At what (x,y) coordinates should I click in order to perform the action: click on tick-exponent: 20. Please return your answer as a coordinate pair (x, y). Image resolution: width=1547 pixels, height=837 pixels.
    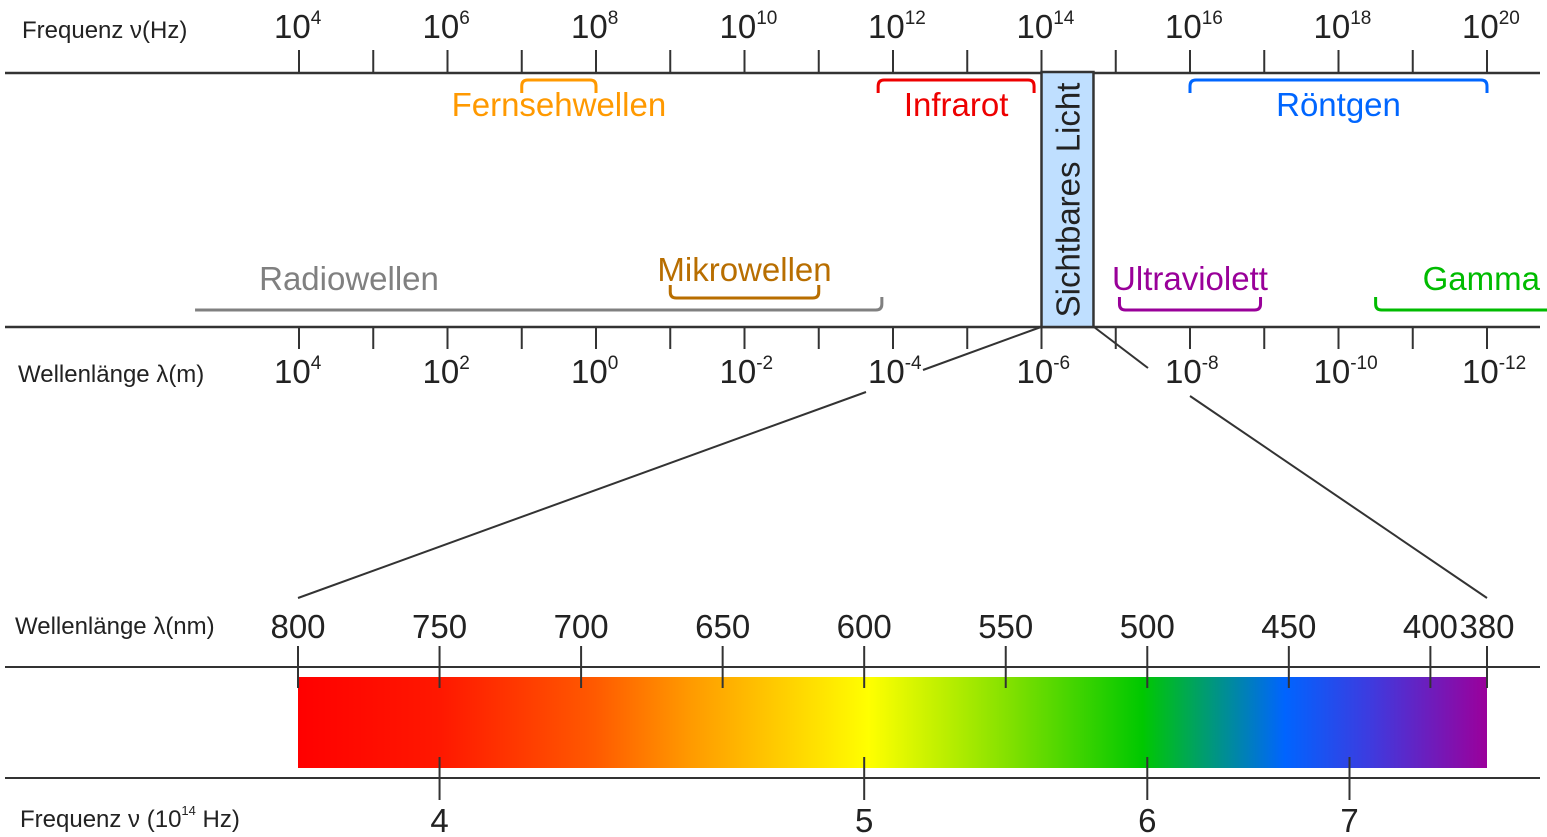
    Looking at the image, I should click on (1509, 18).